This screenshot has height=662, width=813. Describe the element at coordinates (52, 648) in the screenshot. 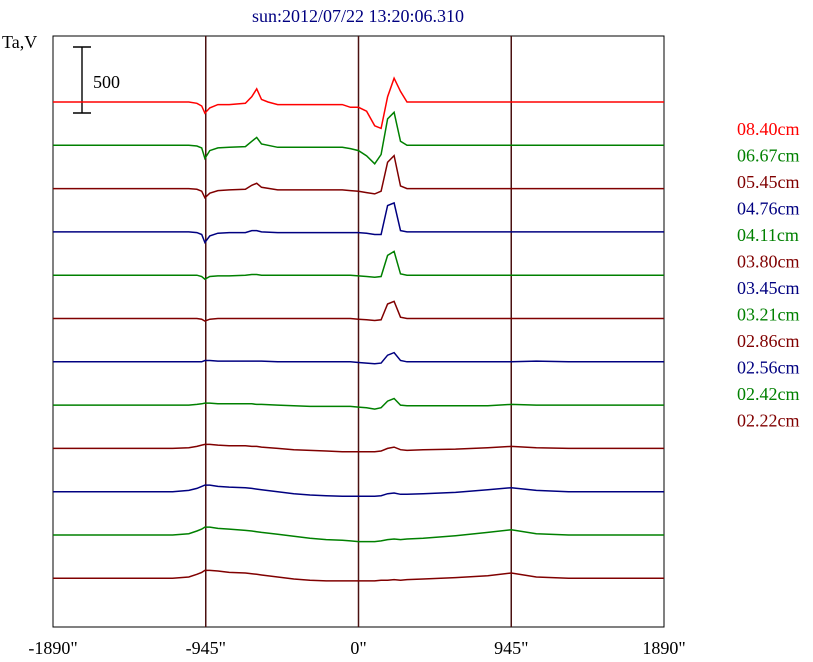

I see `x-tick-label: -1890"` at that location.